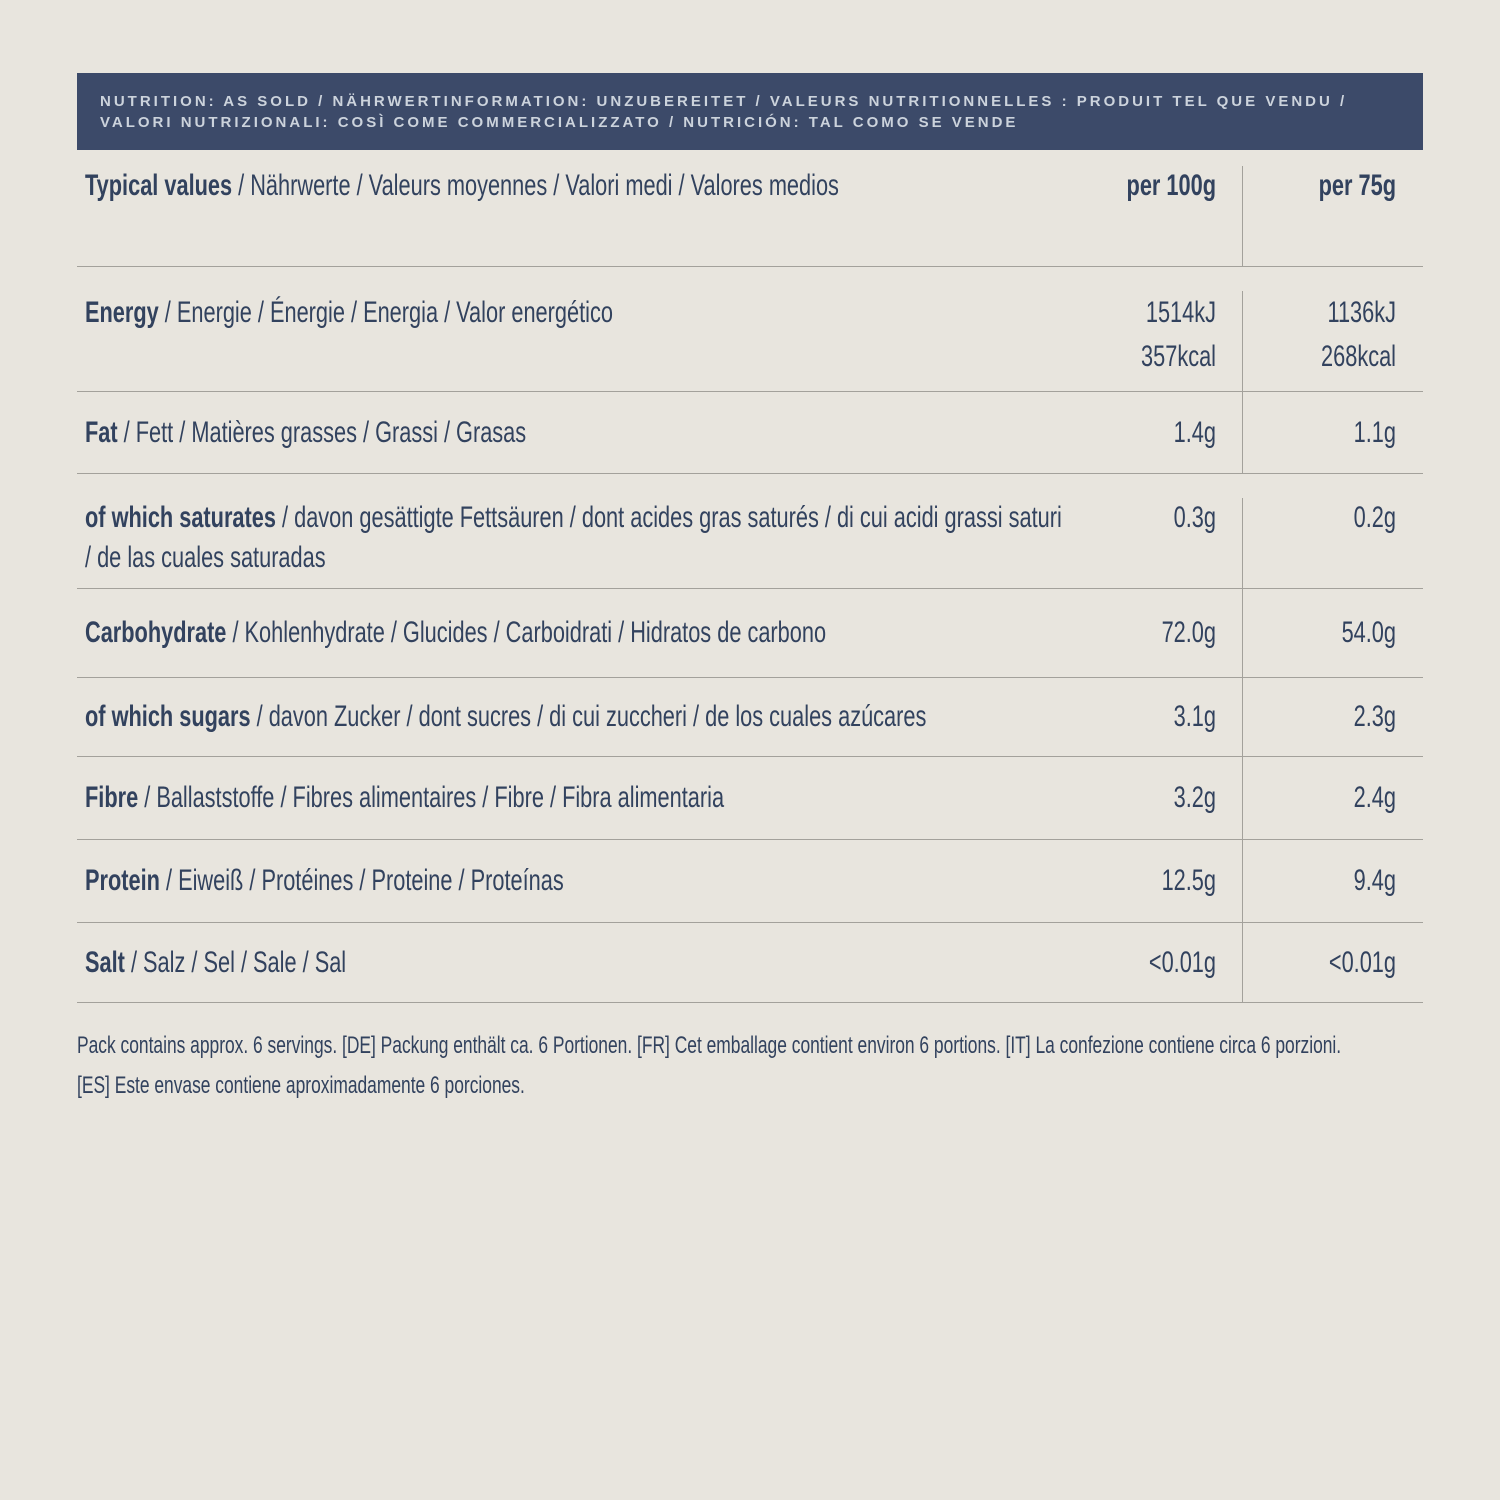 The height and width of the screenshot is (1500, 1500). Describe the element at coordinates (122, 312) in the screenshot. I see `energy-label-bold: Energy` at that location.